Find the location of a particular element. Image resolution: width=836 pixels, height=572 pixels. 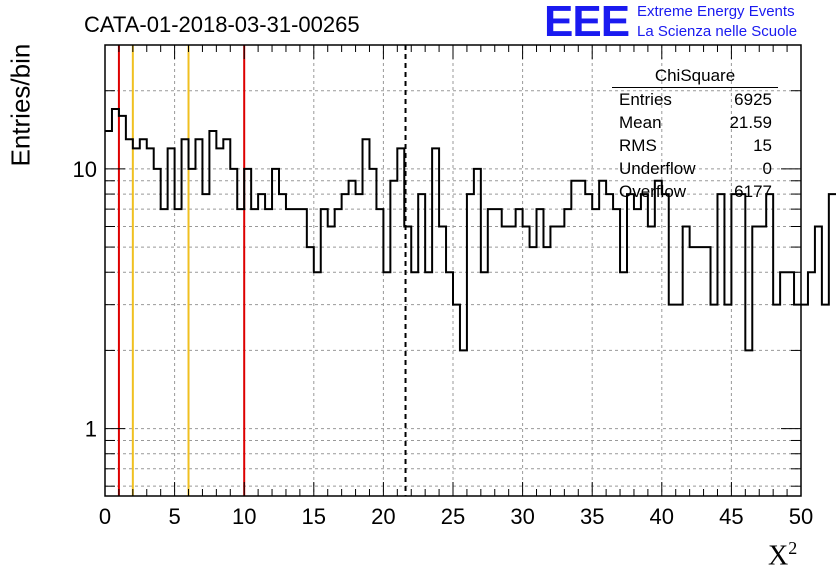

stats-value: 6925 is located at coordinates (753, 99).